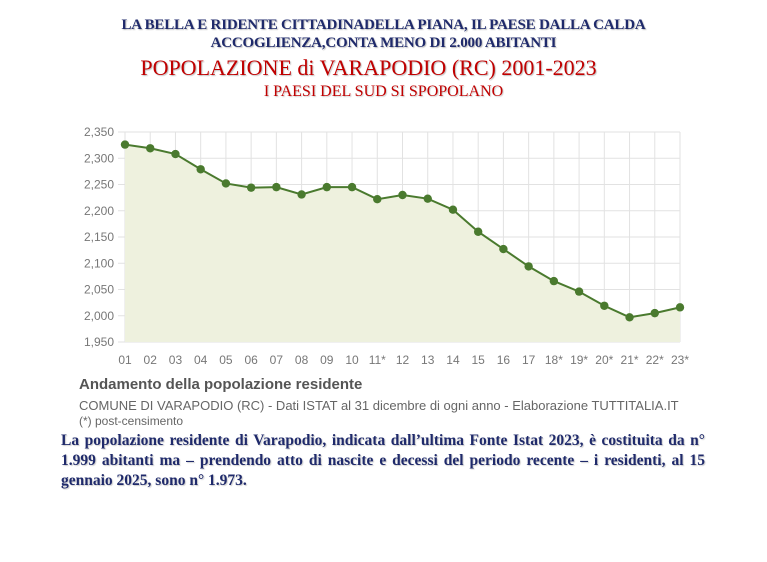 This screenshot has width=767, height=562. Describe the element at coordinates (403, 360) in the screenshot. I see `x-tick-label: 12` at that location.